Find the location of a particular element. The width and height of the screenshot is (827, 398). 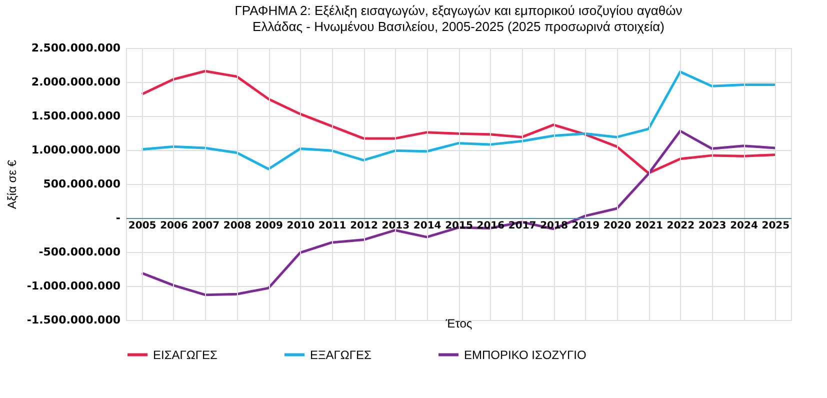

y-tick-label: 2.000.000.000 is located at coordinates (76, 82).